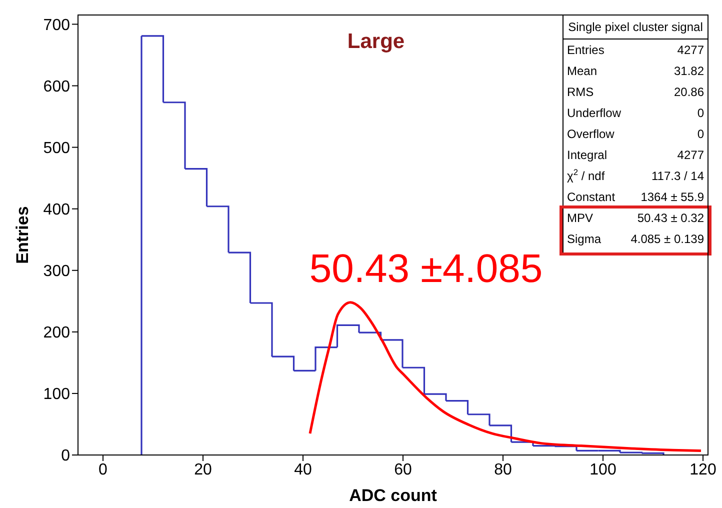 The width and height of the screenshot is (722, 508). I want to click on x-tick-label: 60, so click(403, 469).